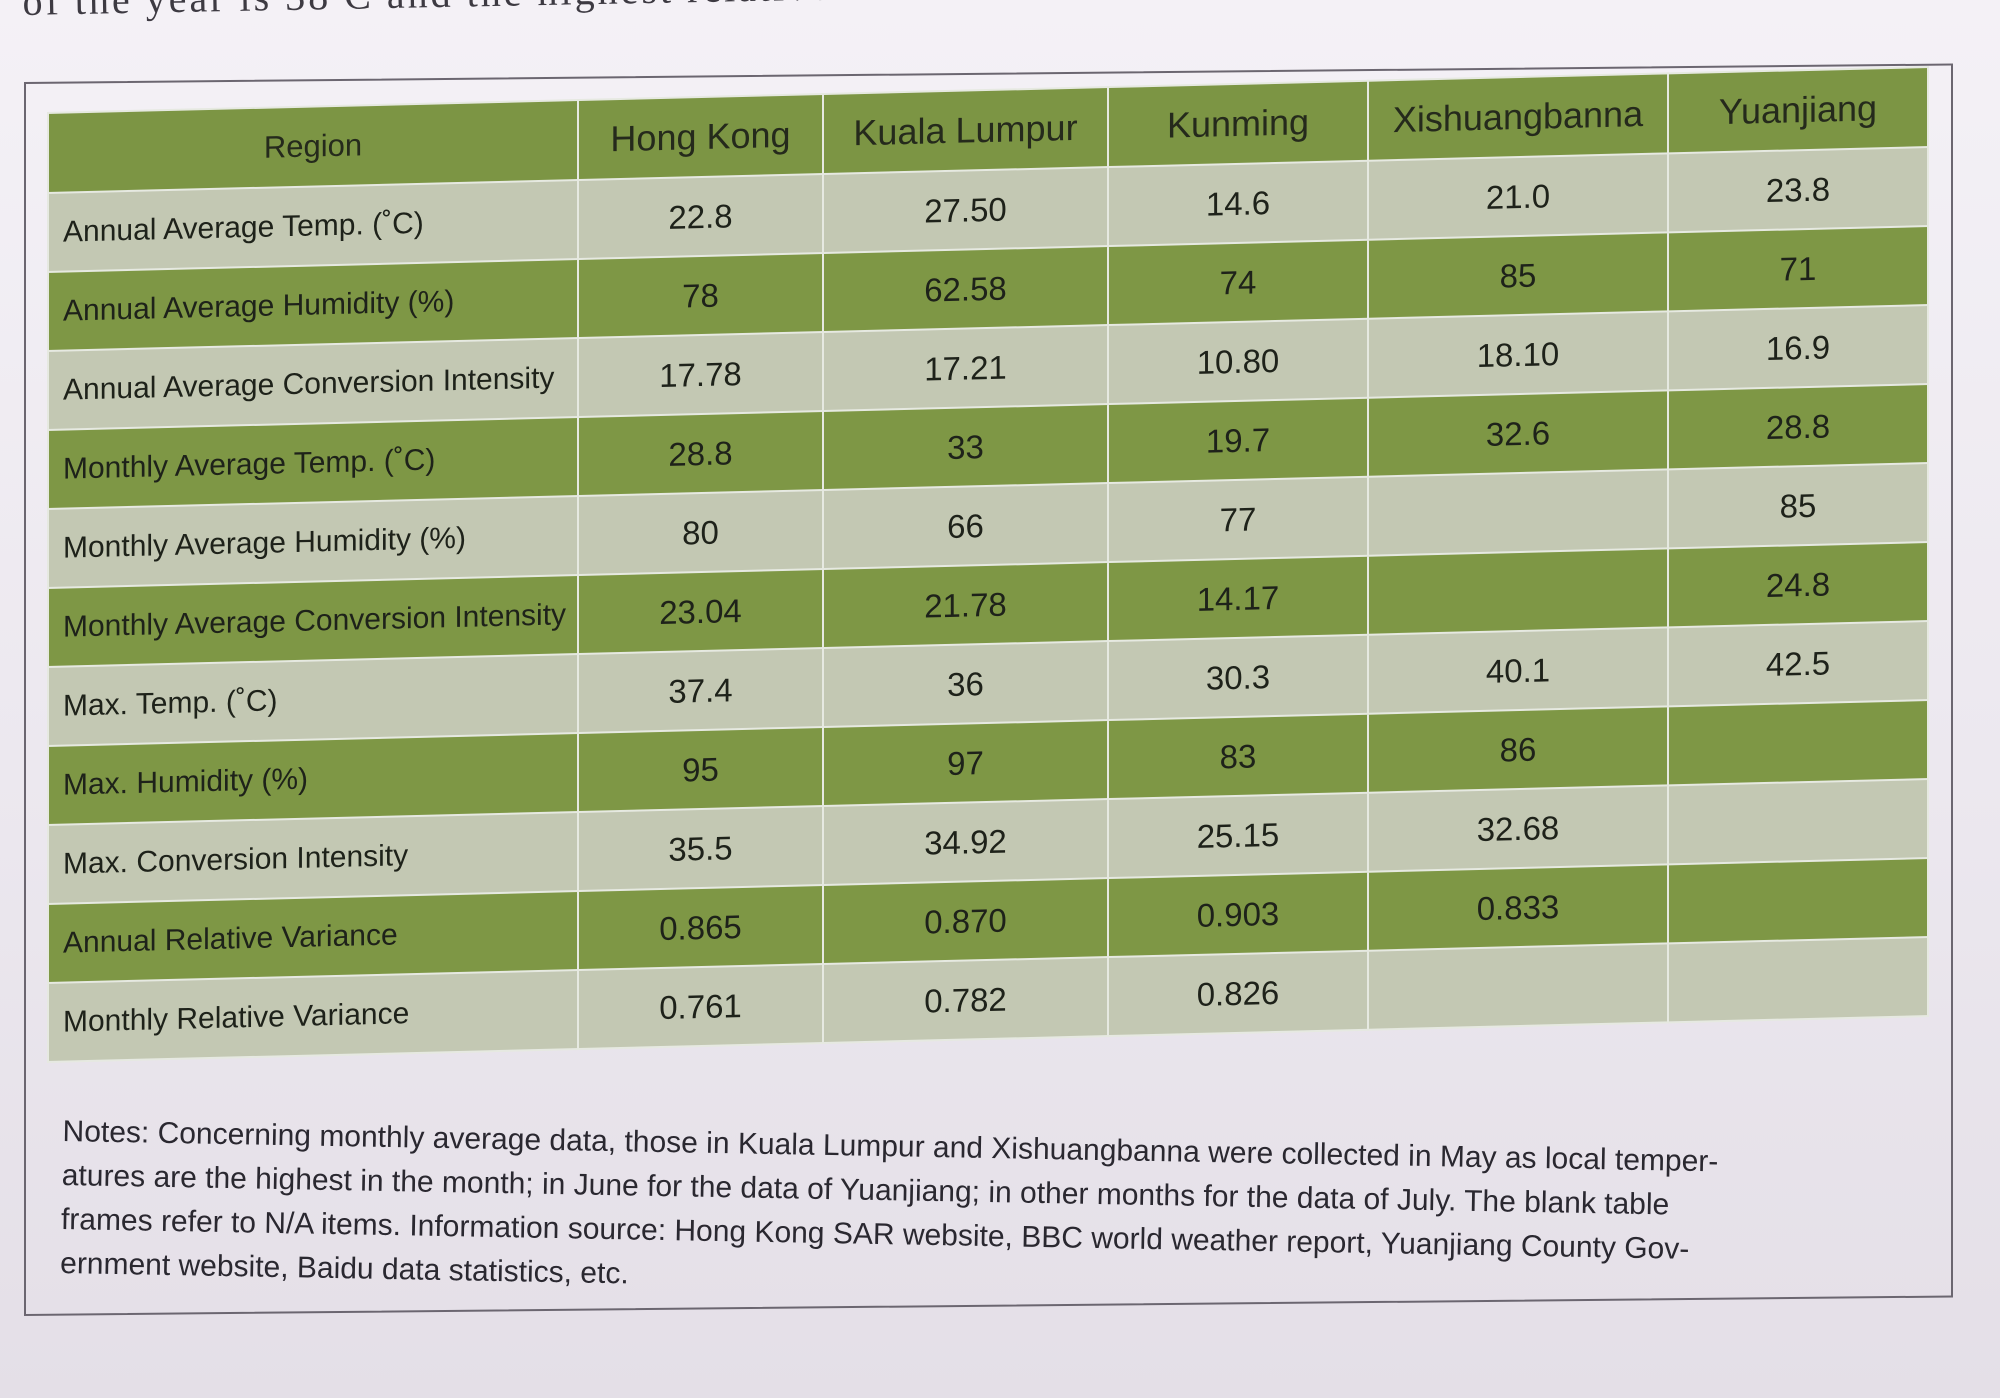 Image resolution: width=2000 pixels, height=1398 pixels. What do you see at coordinates (700, 691) in the screenshot?
I see `table-cell: 37.4` at bounding box center [700, 691].